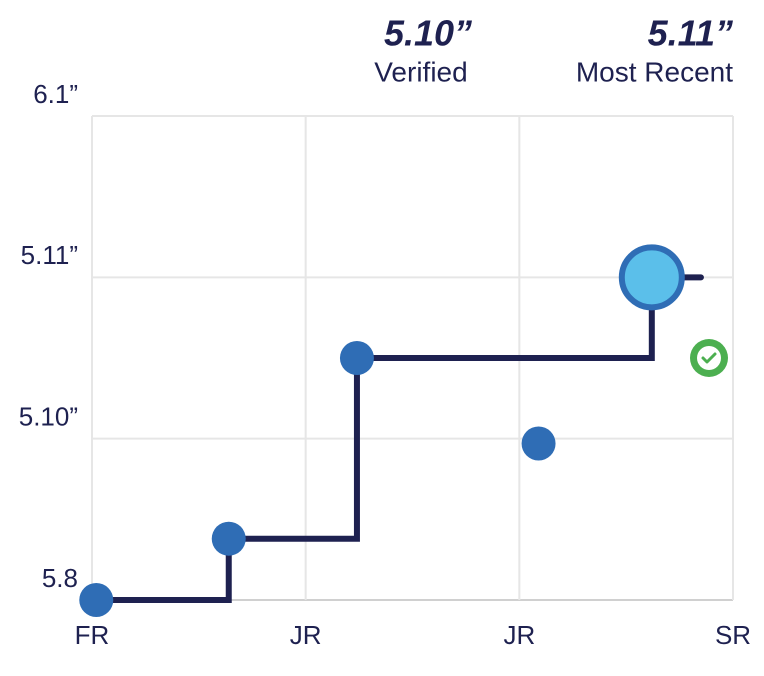 The height and width of the screenshot is (676, 764). I want to click on latest-dot, so click(651, 277).